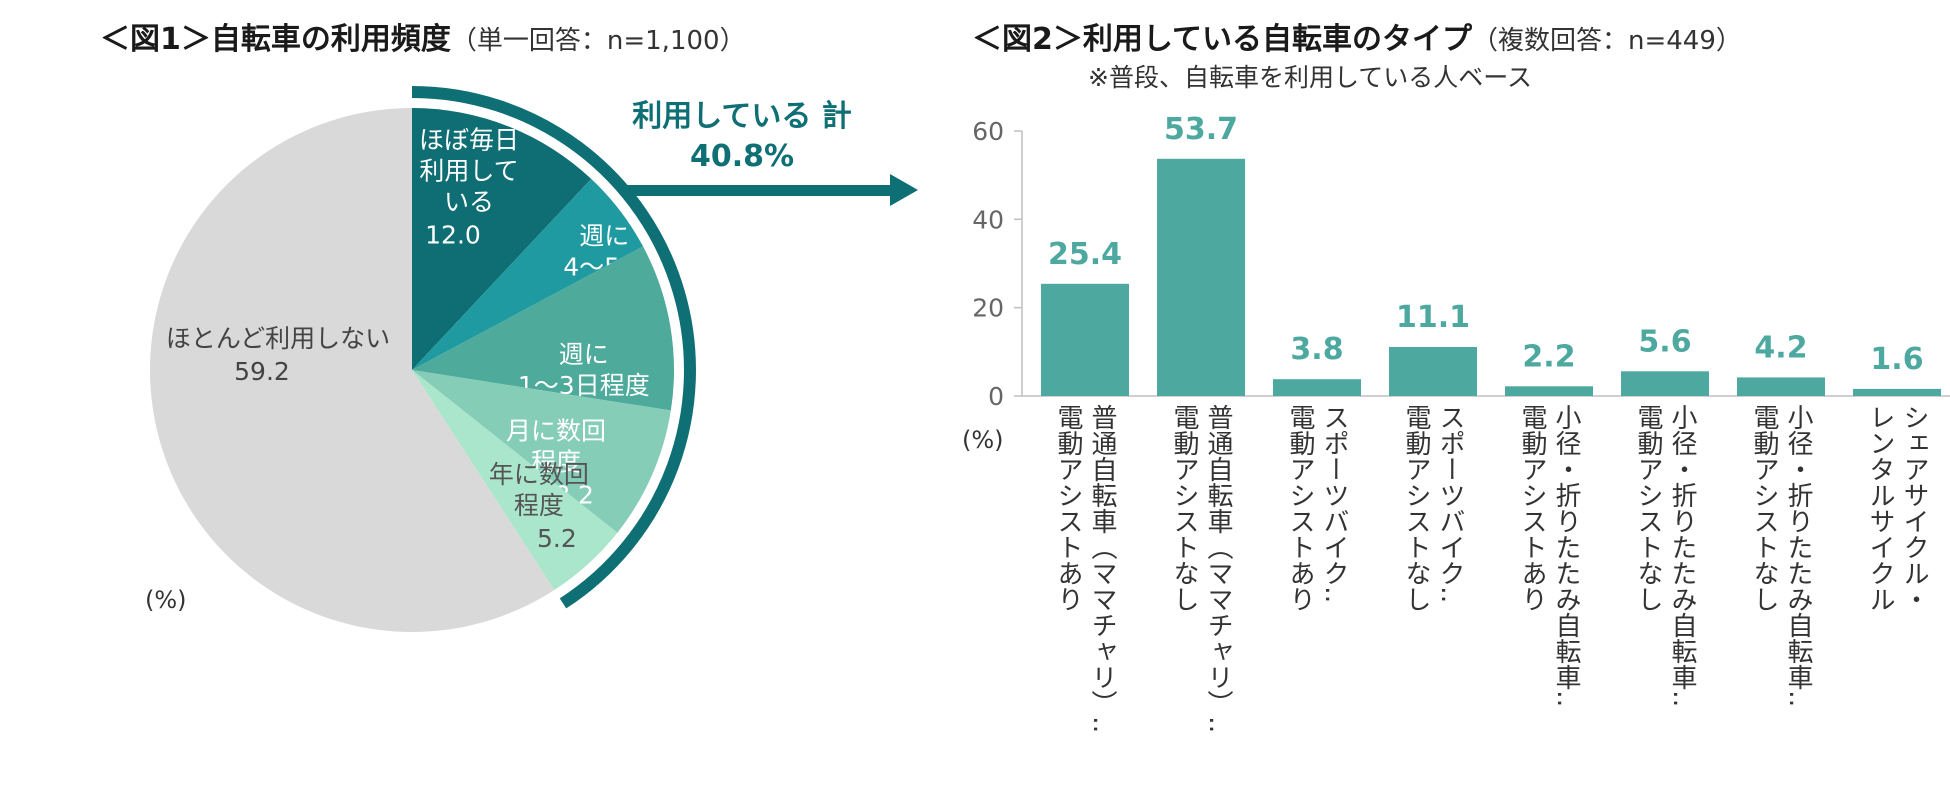  I want to click on bar-value-label: 4.2, so click(1780, 347).